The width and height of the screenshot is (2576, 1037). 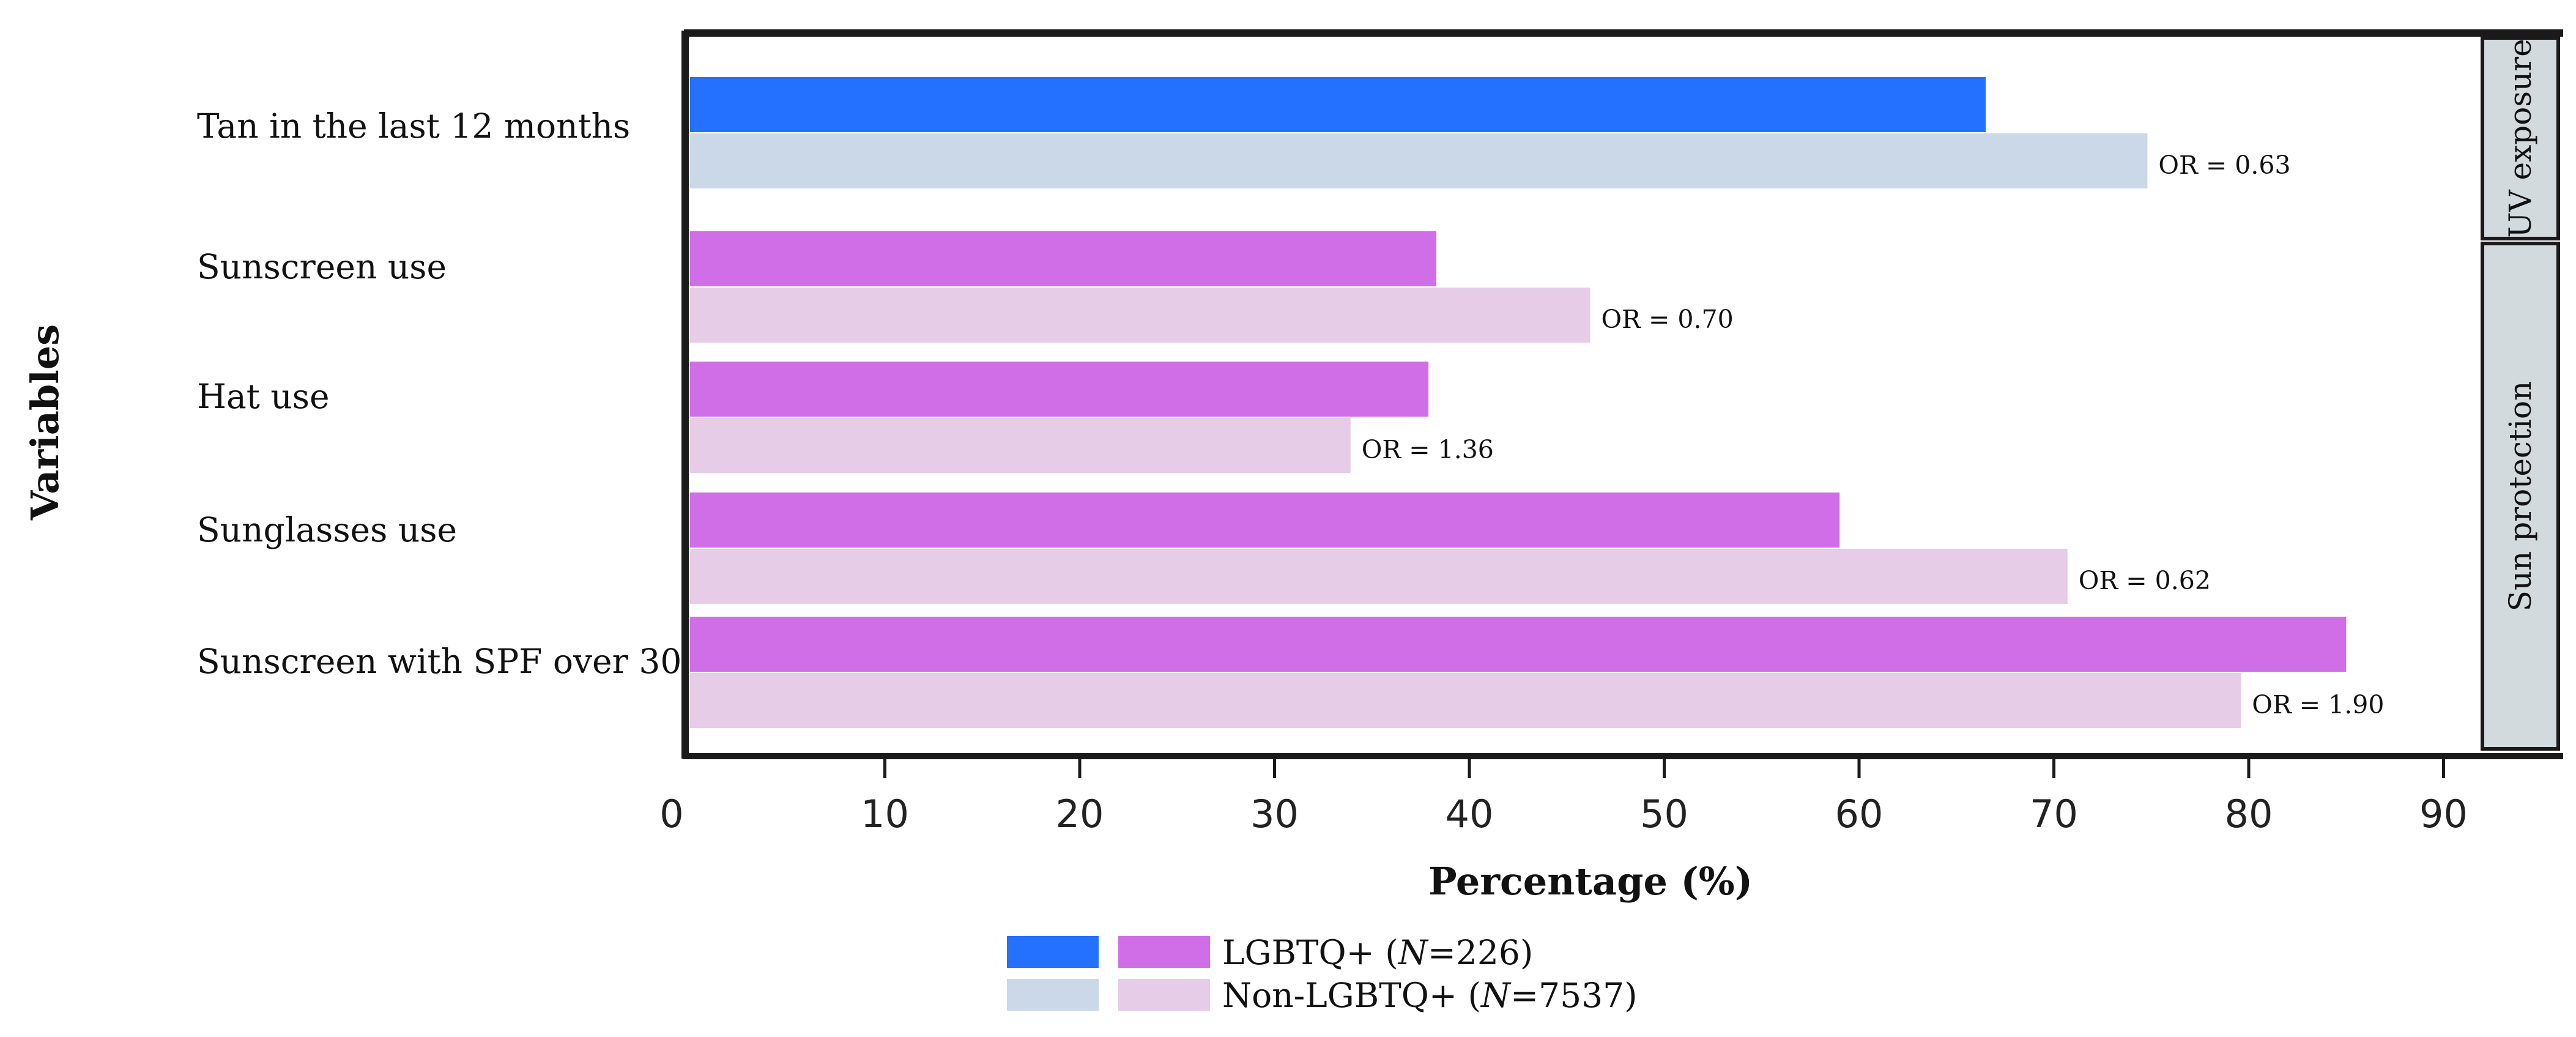 I want to click on legend-swatch-sun-non-lgbtq, so click(x=1164, y=995).